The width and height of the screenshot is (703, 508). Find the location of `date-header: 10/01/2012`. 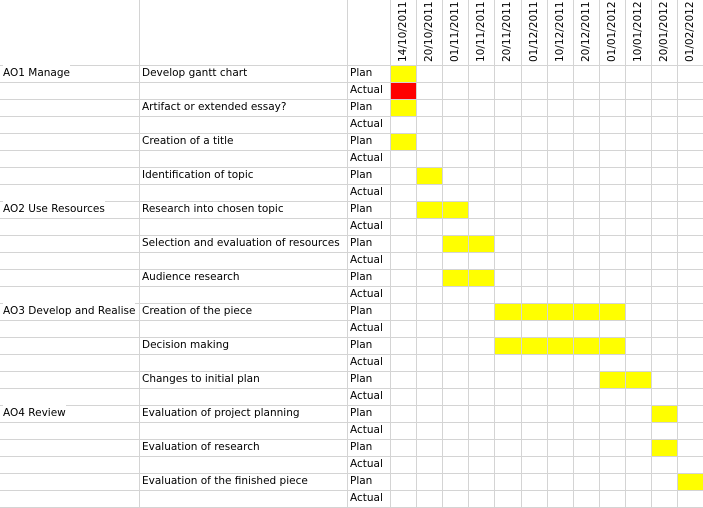

date-header: 10/01/2012 is located at coordinates (638, 31).